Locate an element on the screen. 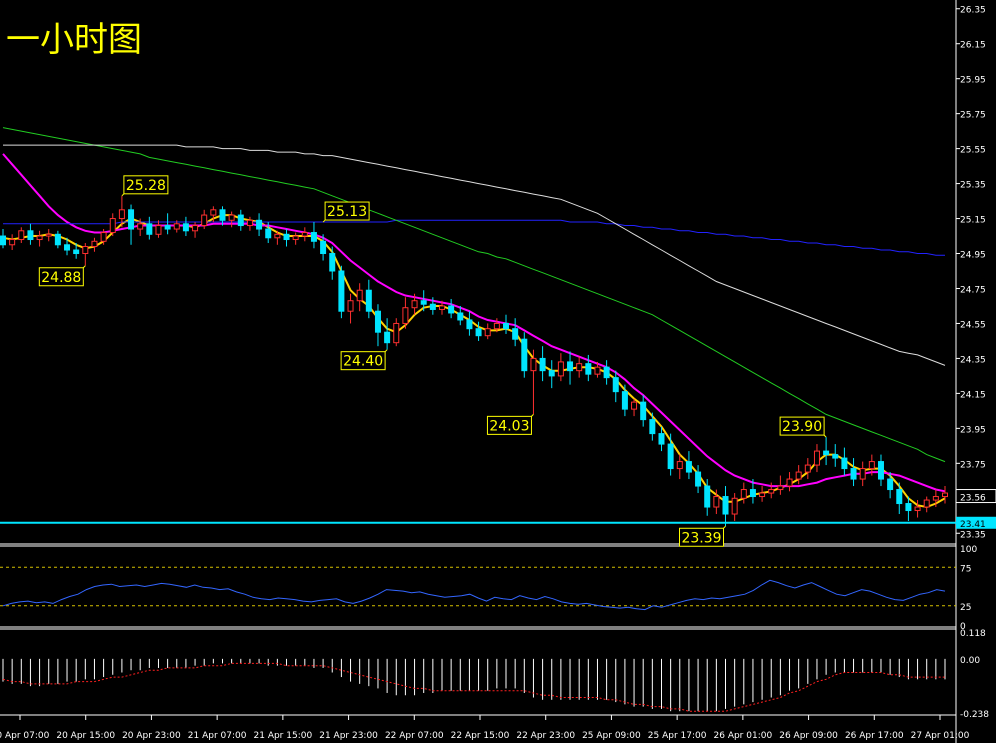  price-tick-label: 25.15 is located at coordinates (973, 221).